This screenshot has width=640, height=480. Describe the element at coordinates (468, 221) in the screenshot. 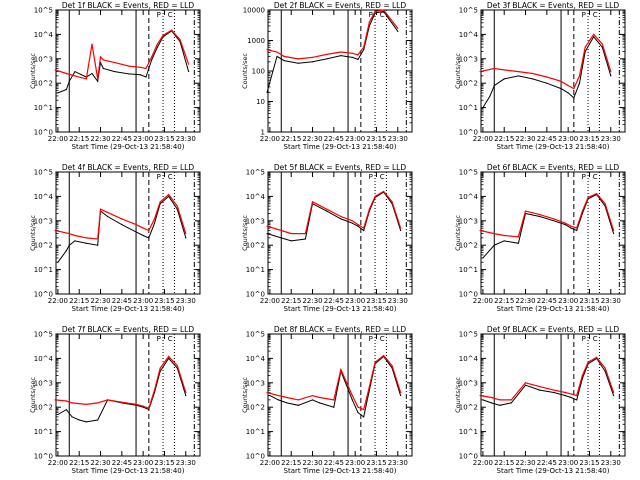

I see `chart-6-ytick-label: 10^3` at that location.